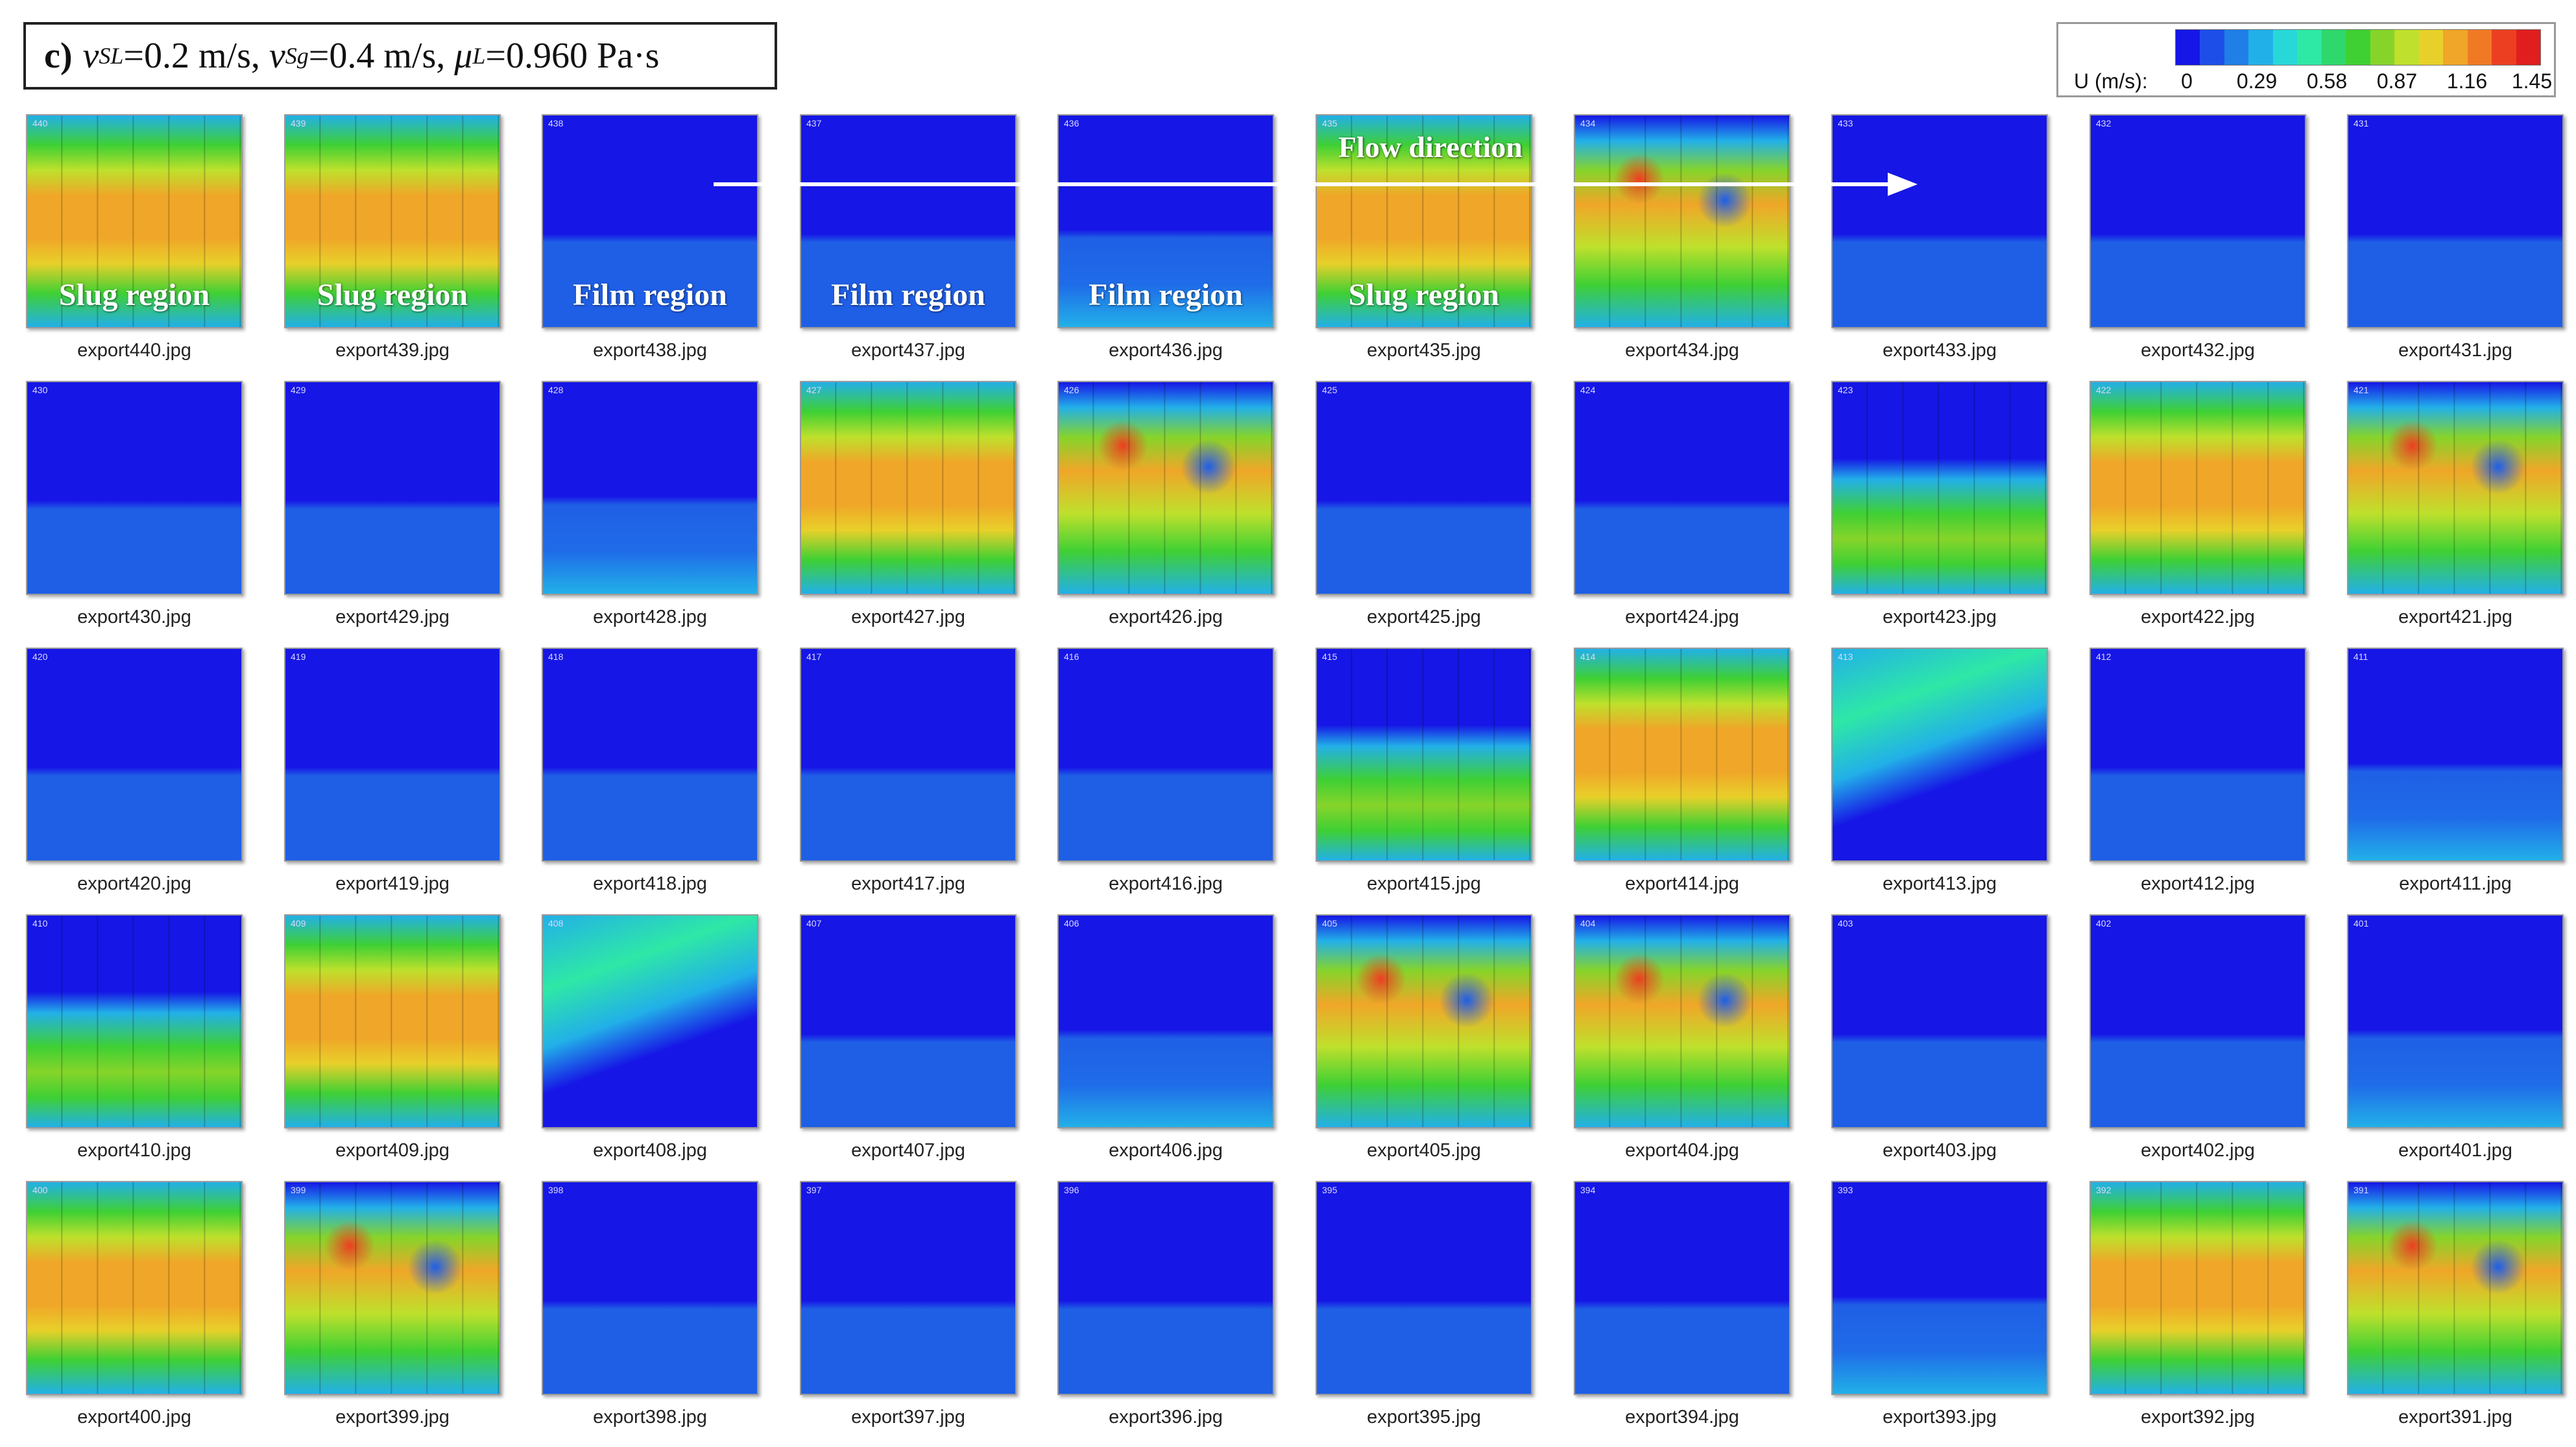 The height and width of the screenshot is (1447, 2576). Describe the element at coordinates (556, 390) in the screenshot. I see `frame-number: 428` at that location.